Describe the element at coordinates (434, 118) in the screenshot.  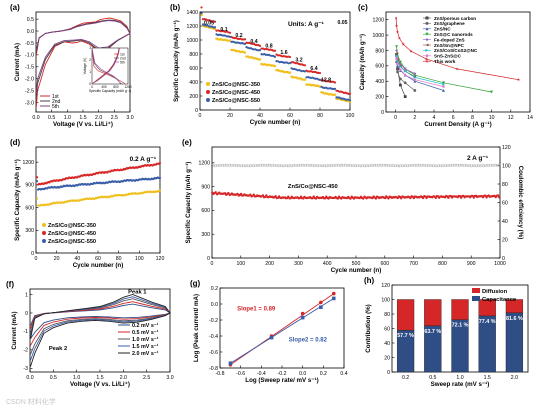
I see `x-tick-label: 4` at that location.